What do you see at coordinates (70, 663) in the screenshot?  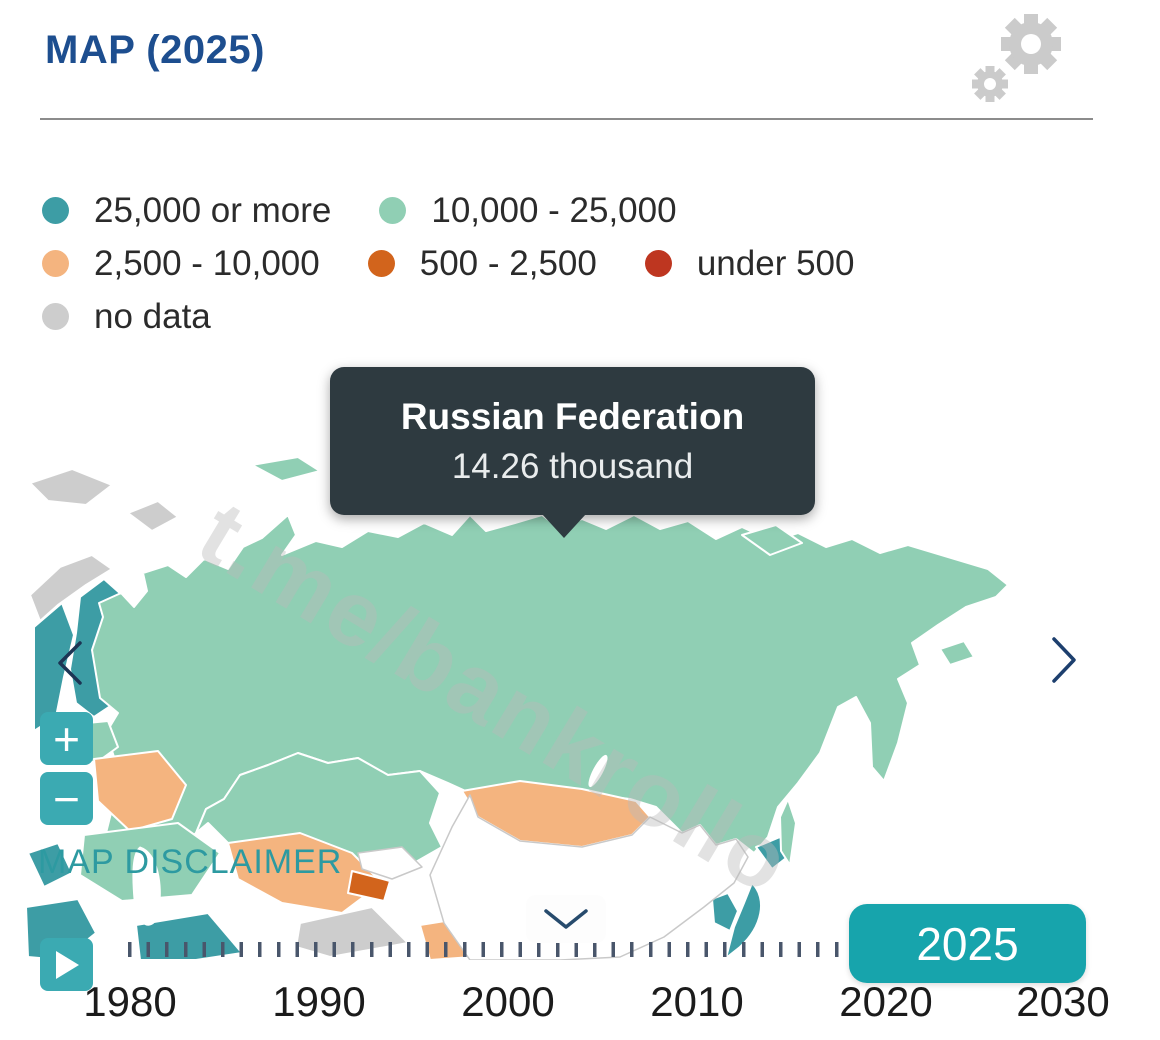 I see `chevron-left-icon` at bounding box center [70, 663].